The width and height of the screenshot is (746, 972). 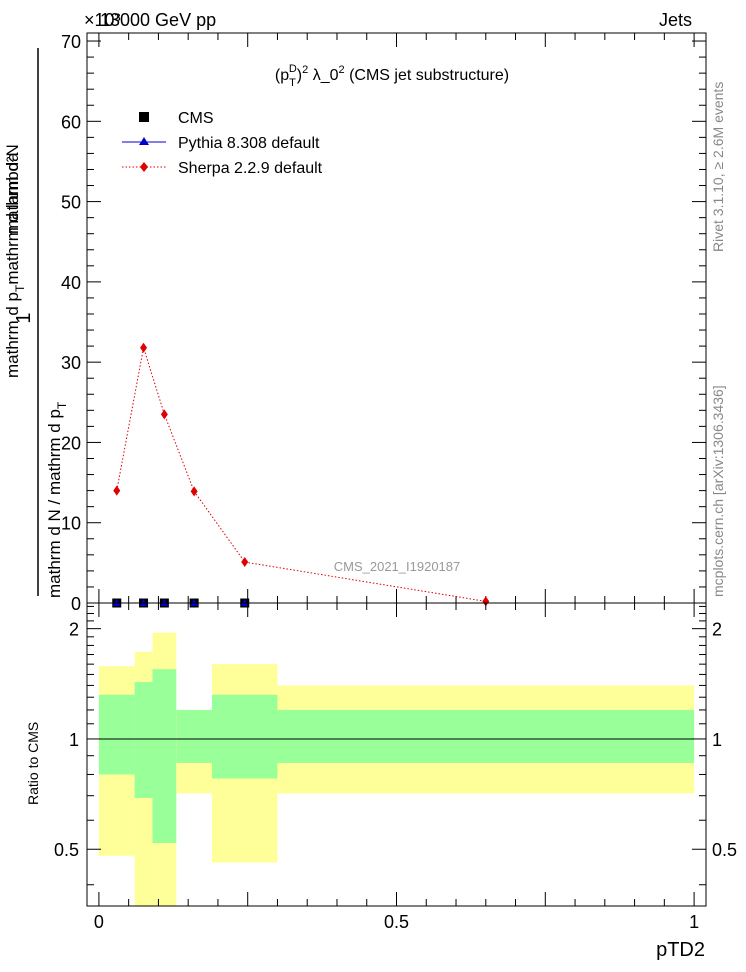 I want to click on ratio-y-tick-label-right: 2, so click(x=717, y=630).